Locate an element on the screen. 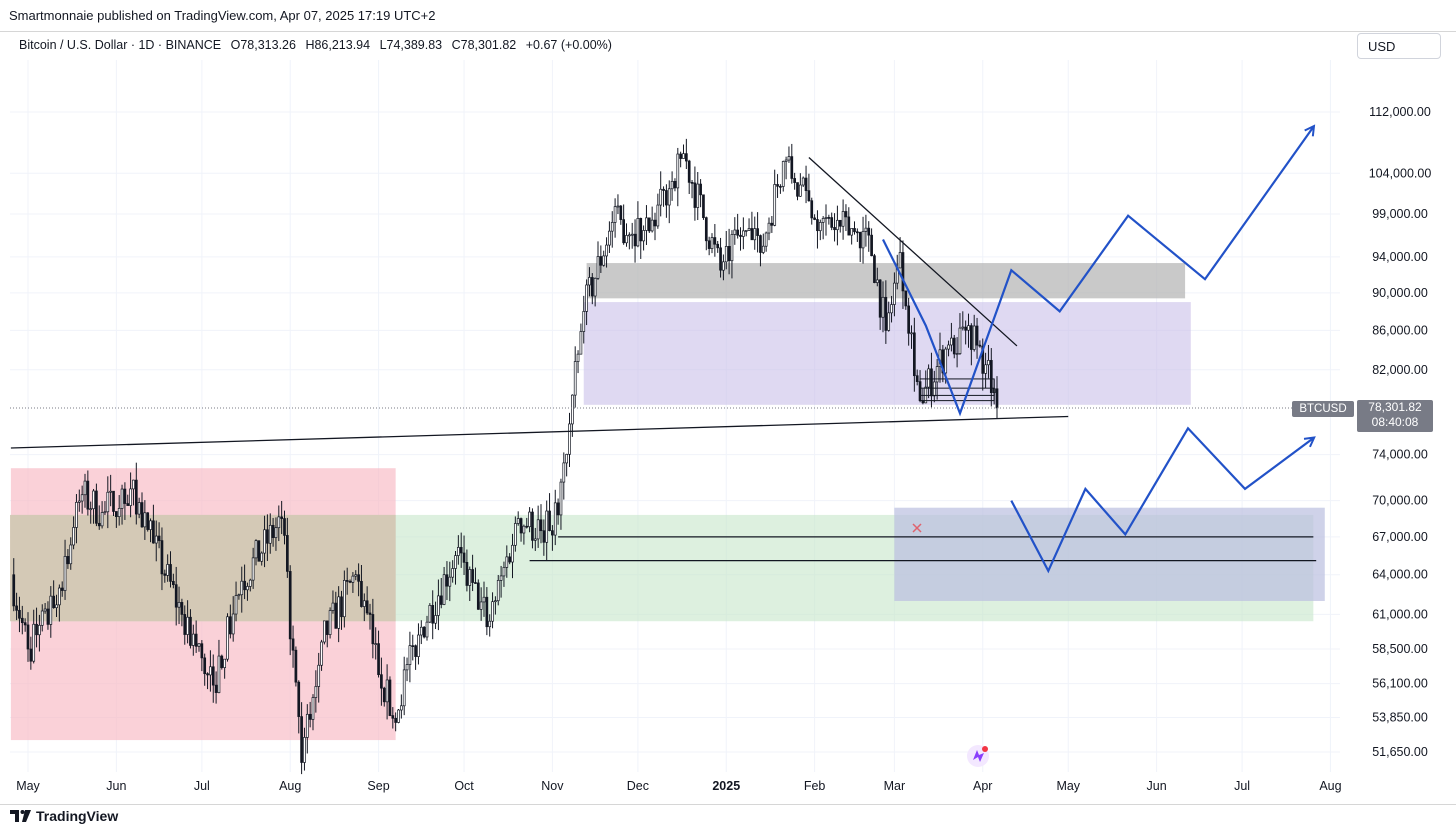 This screenshot has width=1456, height=836. footer-brand: TradingView is located at coordinates (64, 816).